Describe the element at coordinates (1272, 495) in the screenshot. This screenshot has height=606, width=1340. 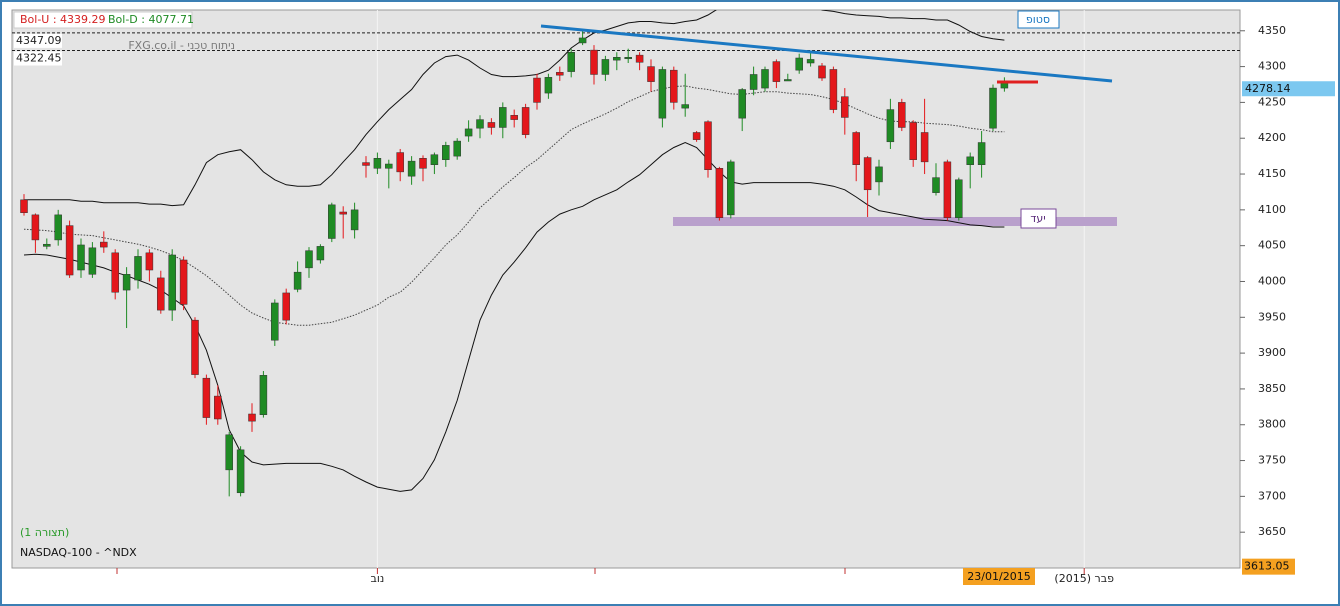
I see `y-tick-label: 3700` at that location.